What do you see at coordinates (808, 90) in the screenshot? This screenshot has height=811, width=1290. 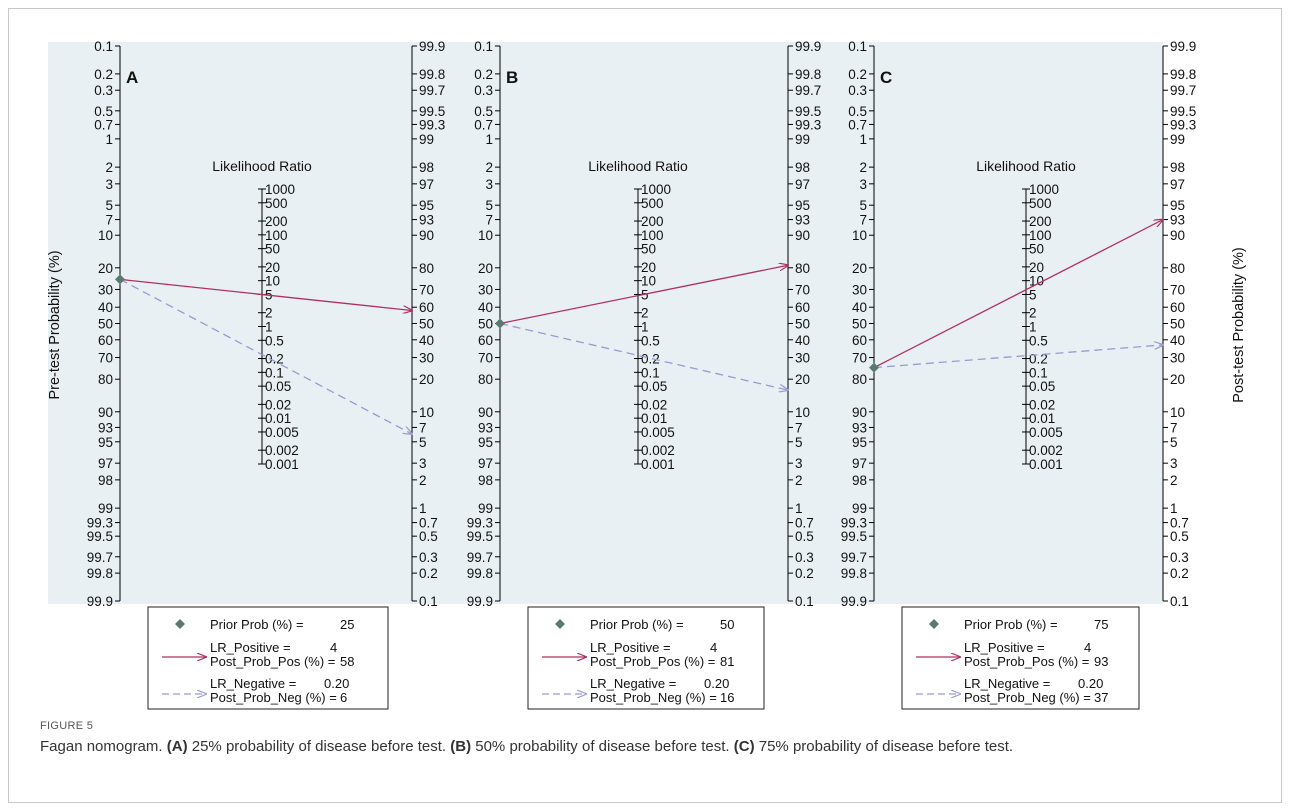 I see `right-tick-label: 99.7` at bounding box center [808, 90].